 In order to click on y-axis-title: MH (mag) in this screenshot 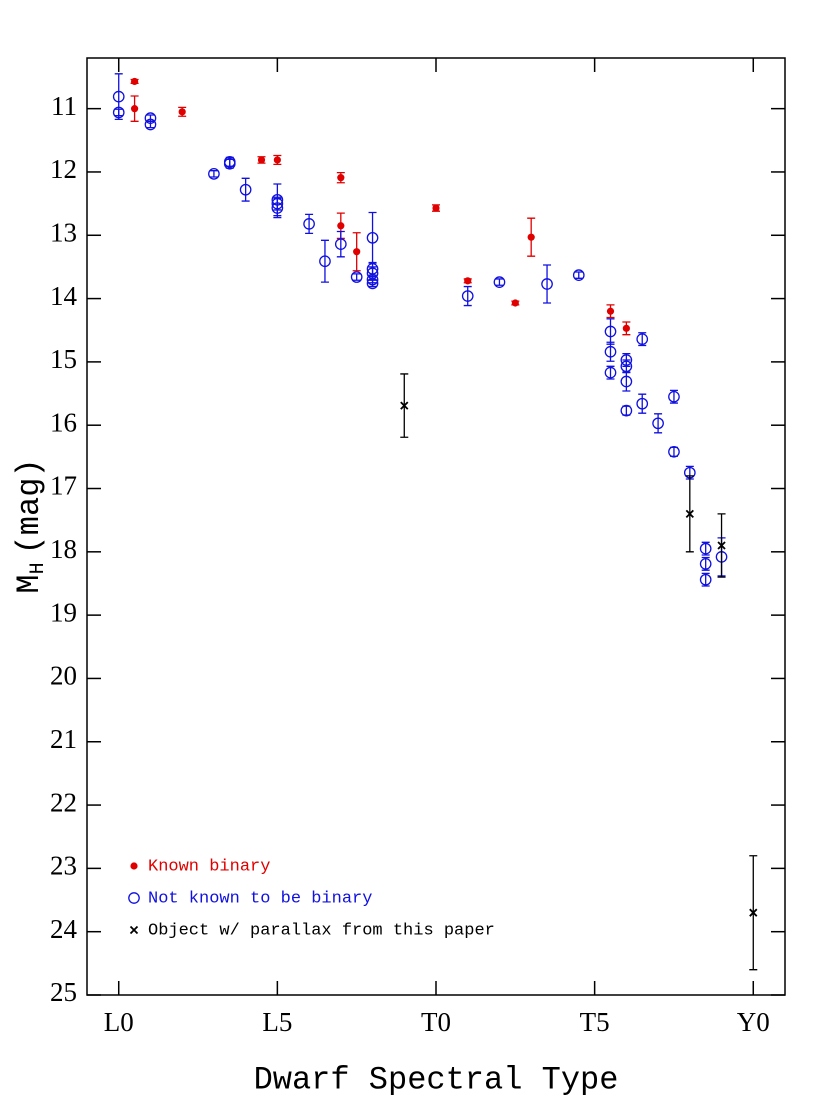, I will do `click(30, 525)`.